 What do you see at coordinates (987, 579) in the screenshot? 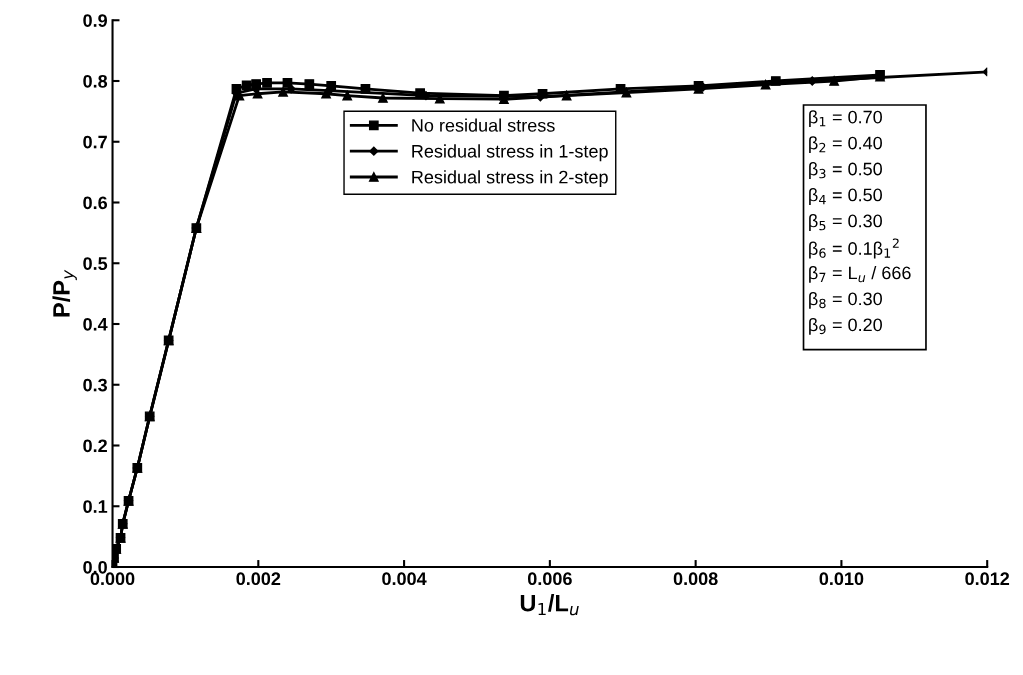
I see `x-tick-label: 0.012` at bounding box center [987, 579].